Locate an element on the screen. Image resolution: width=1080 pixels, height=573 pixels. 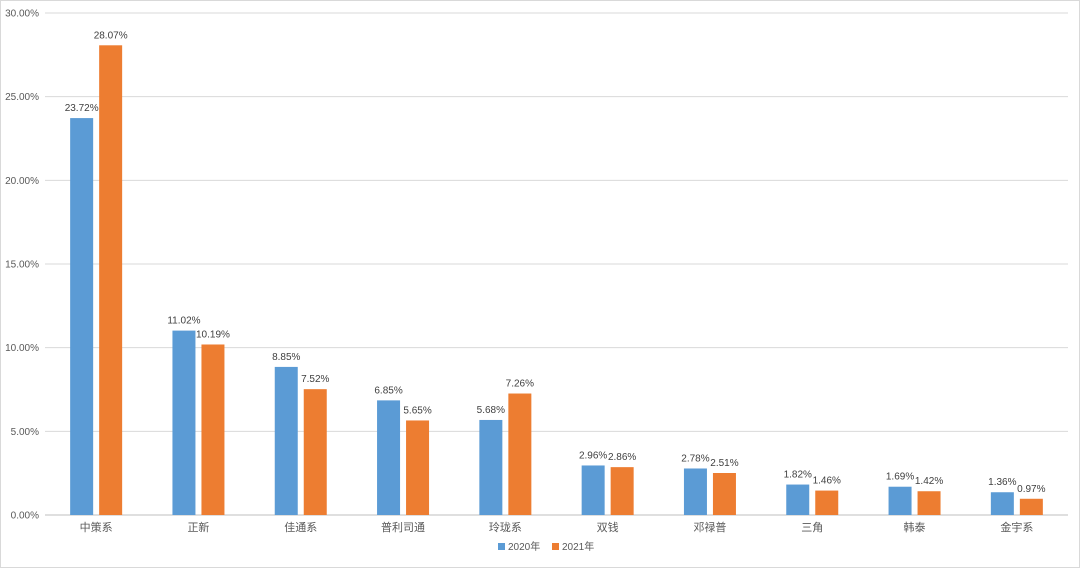
data-label: 2.86% is located at coordinates (622, 457).